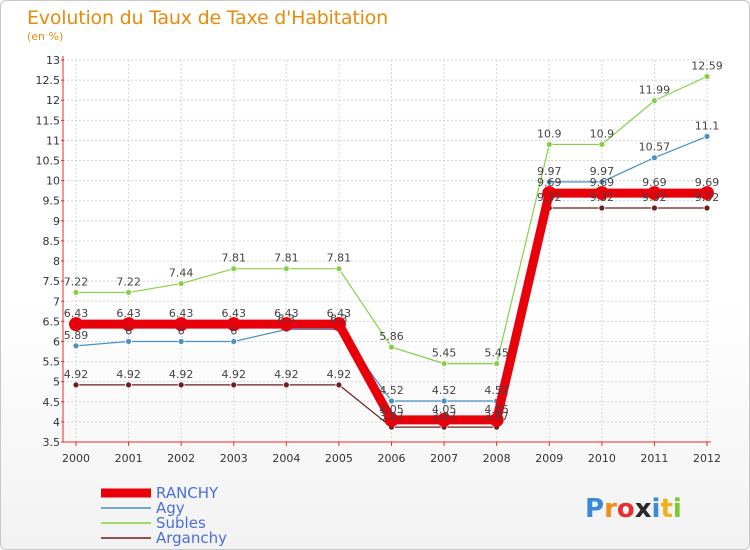 Image resolution: width=750 pixels, height=550 pixels. What do you see at coordinates (56, 261) in the screenshot?
I see `y-tick-label: 8` at bounding box center [56, 261].